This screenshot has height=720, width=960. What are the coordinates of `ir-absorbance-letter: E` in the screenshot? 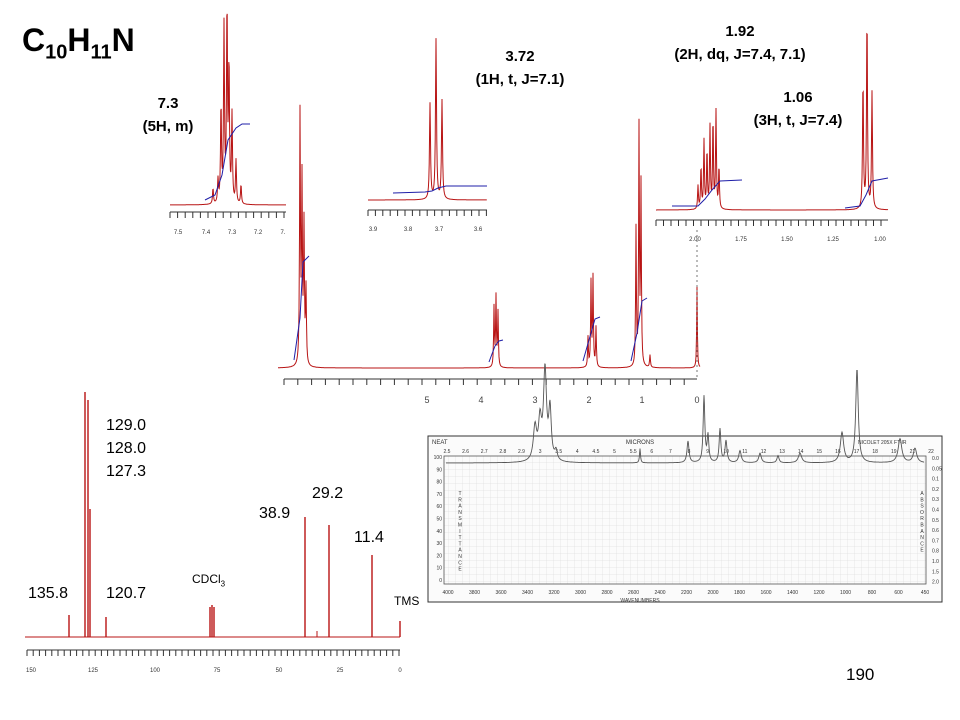 It's located at (922, 551).